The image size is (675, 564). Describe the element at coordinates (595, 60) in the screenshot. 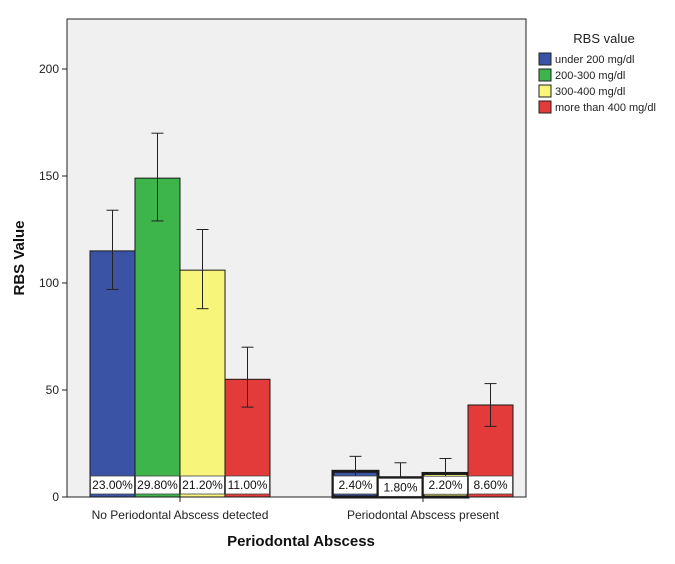

I see `legend-label: under 200 mg/dl` at that location.